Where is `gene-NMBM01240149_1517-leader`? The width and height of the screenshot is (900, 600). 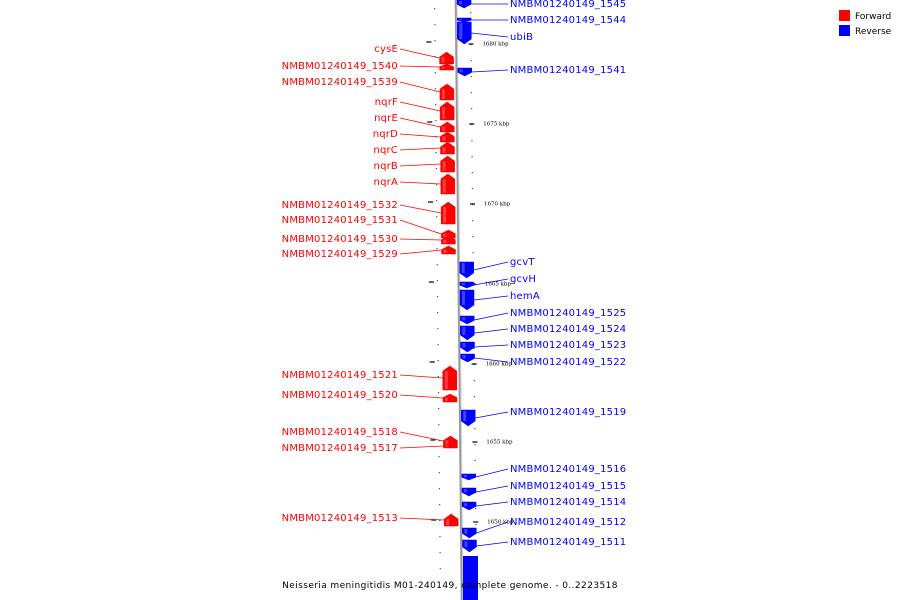 gene-NMBM01240149_1517-leader is located at coordinates (421, 447).